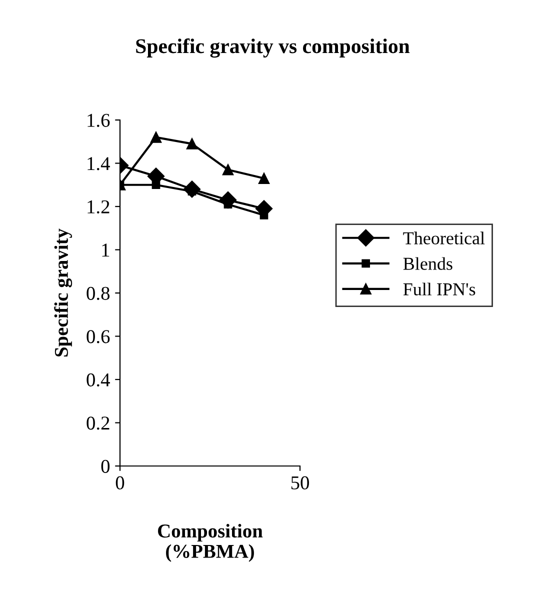 The height and width of the screenshot is (600, 545). I want to click on y-tick-label: 1.6, so click(99, 121).